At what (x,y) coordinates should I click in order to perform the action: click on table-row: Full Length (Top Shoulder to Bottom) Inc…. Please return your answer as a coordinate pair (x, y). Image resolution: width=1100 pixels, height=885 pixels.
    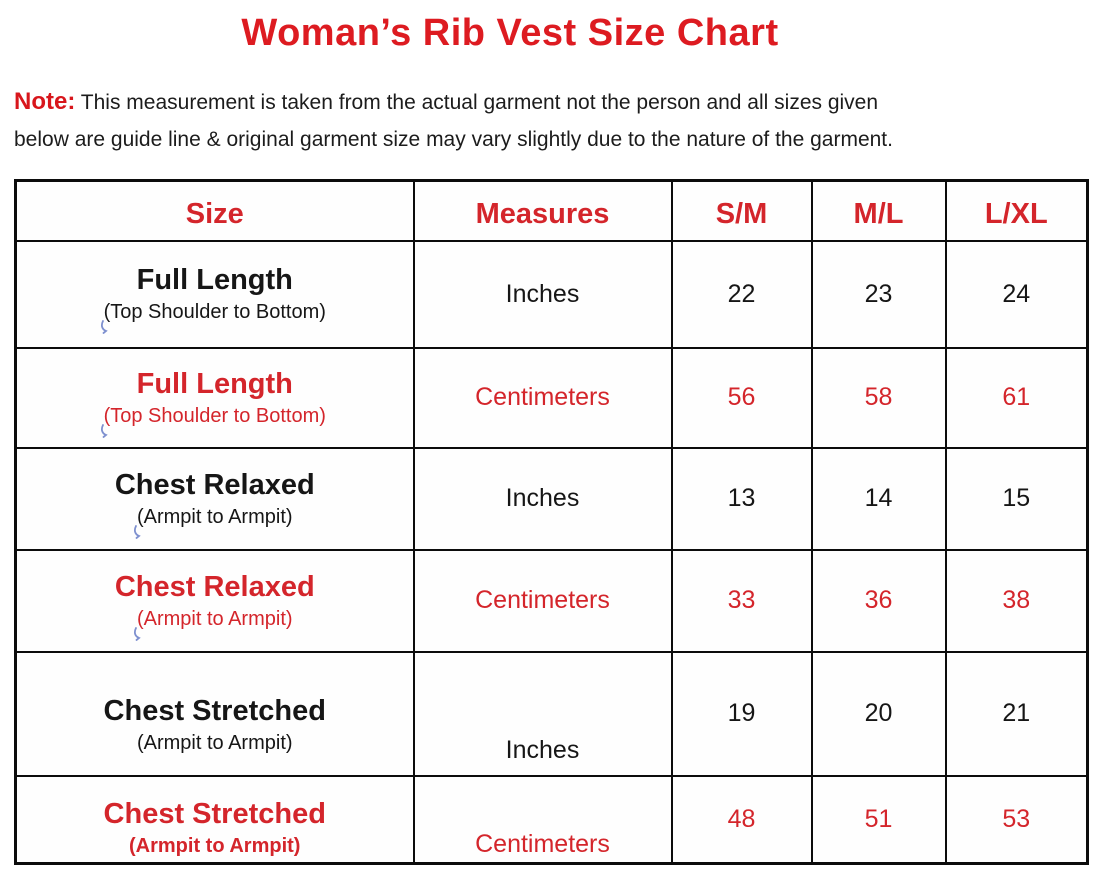
    Looking at the image, I should click on (551, 294).